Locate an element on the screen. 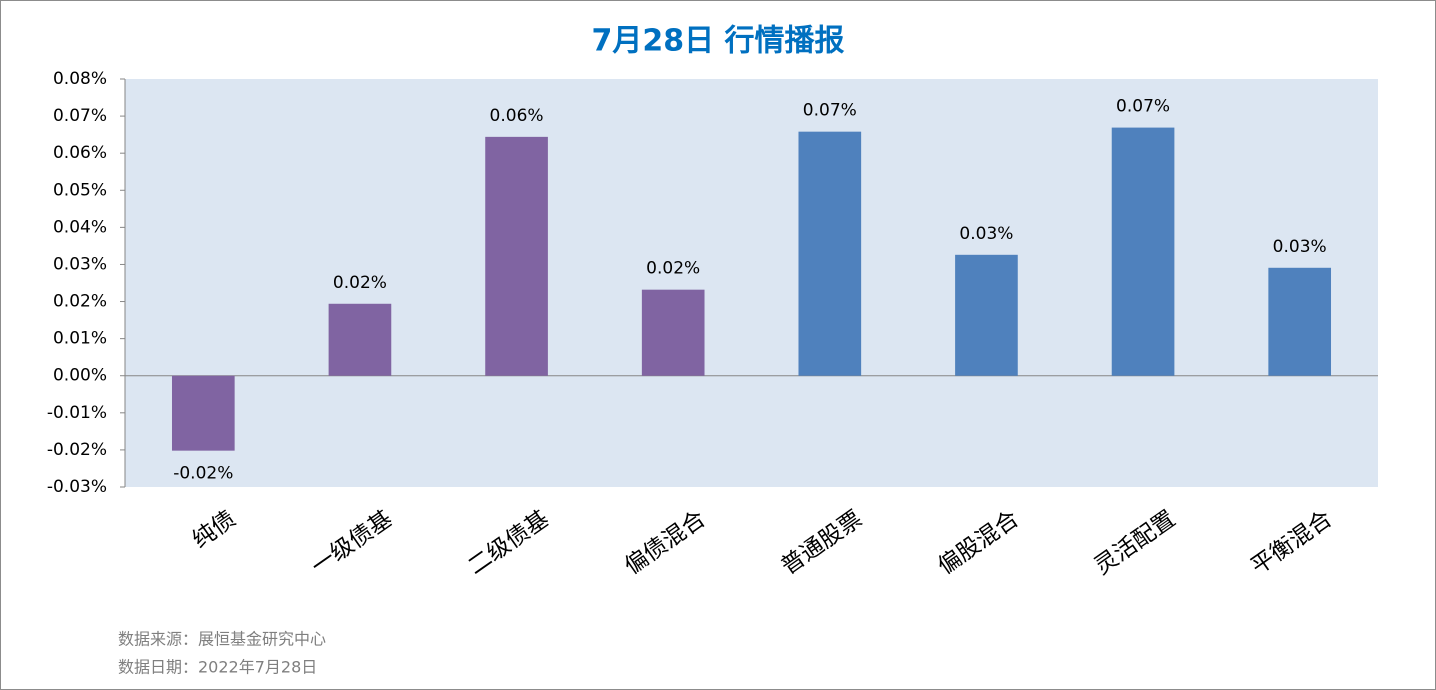 Image resolution: width=1436 pixels, height=690 pixels. value-label: -0.02% is located at coordinates (203, 474).